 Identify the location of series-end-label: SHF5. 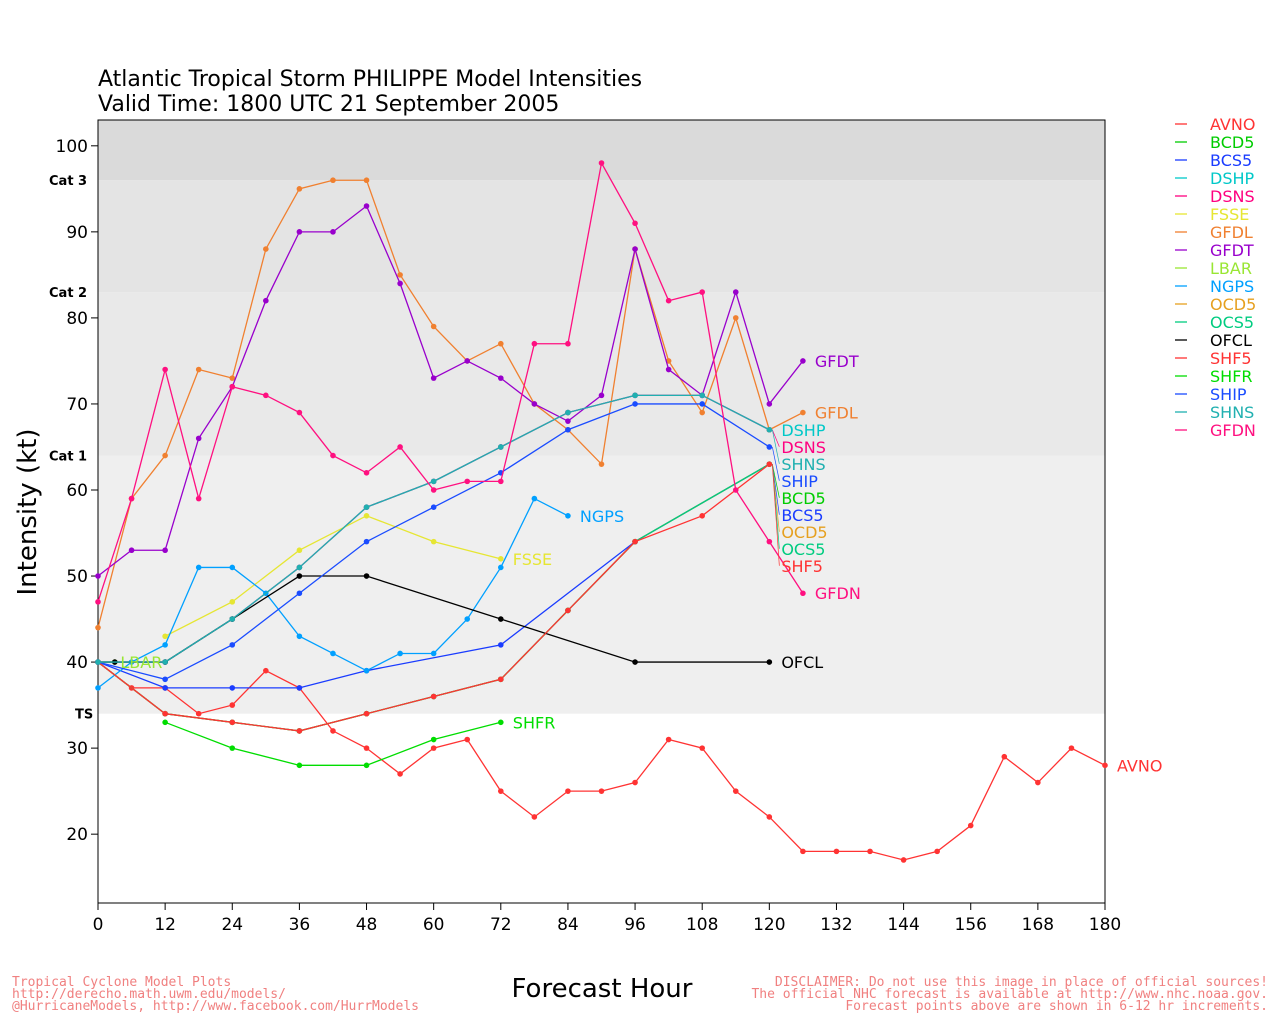
(802, 566).